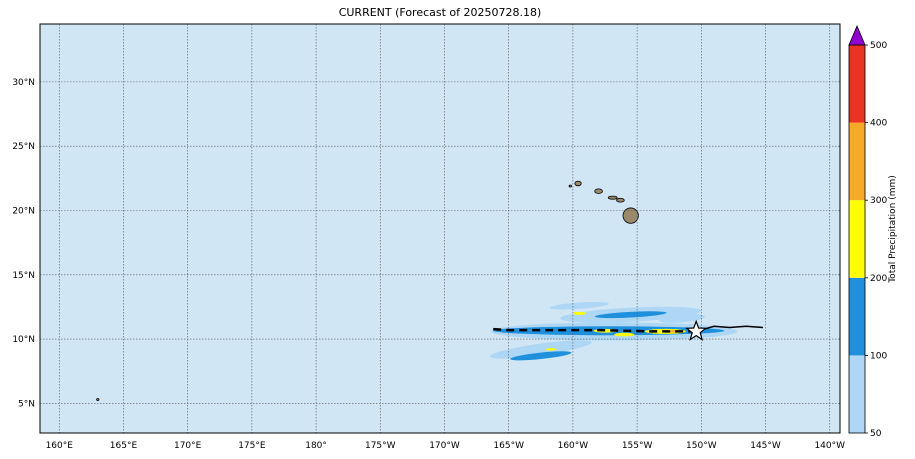  What do you see at coordinates (188, 446) in the screenshot?
I see `x-tick-label: 170°E` at bounding box center [188, 446].